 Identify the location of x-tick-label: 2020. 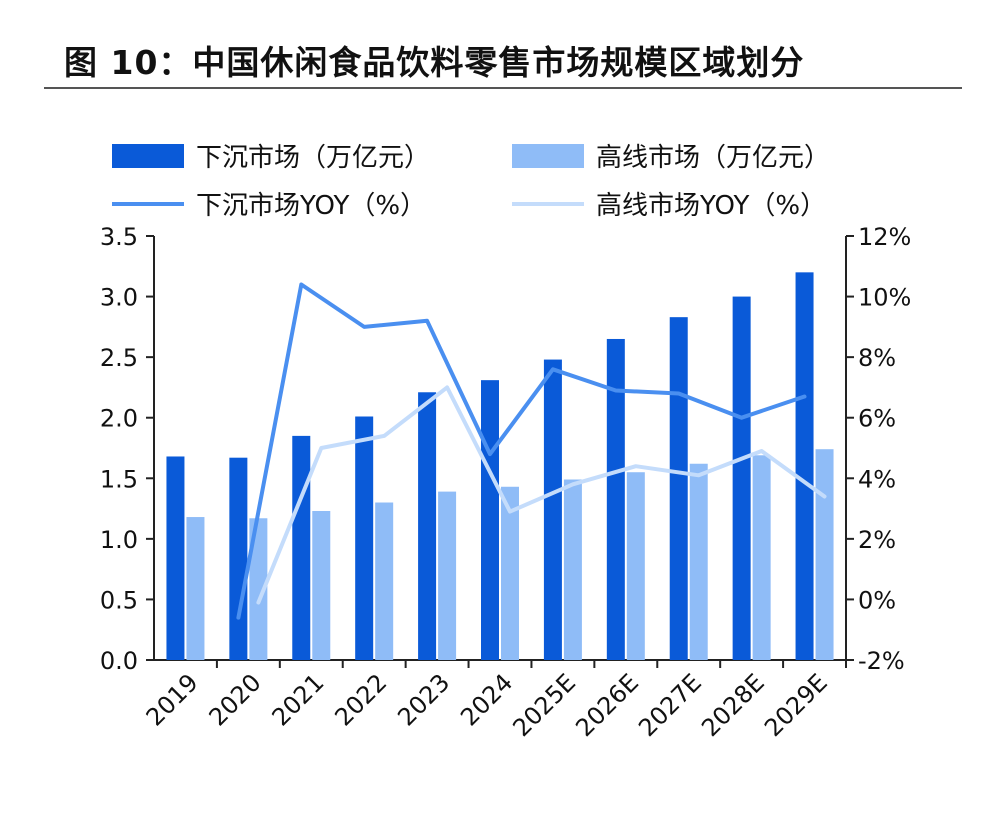
(235, 699).